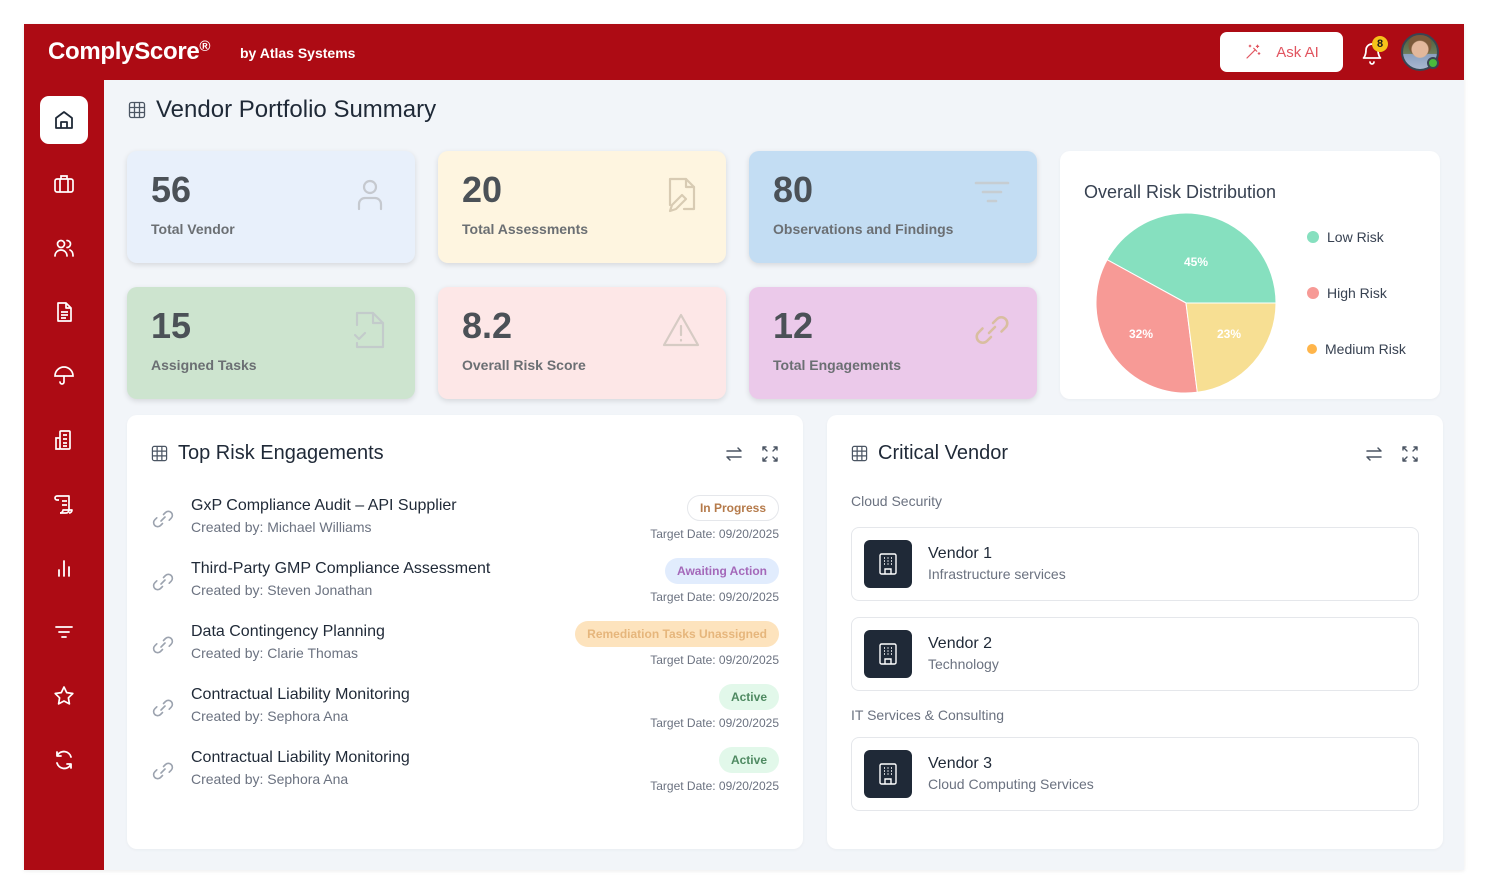  I want to click on bar-chart-icon, so click(64, 568).